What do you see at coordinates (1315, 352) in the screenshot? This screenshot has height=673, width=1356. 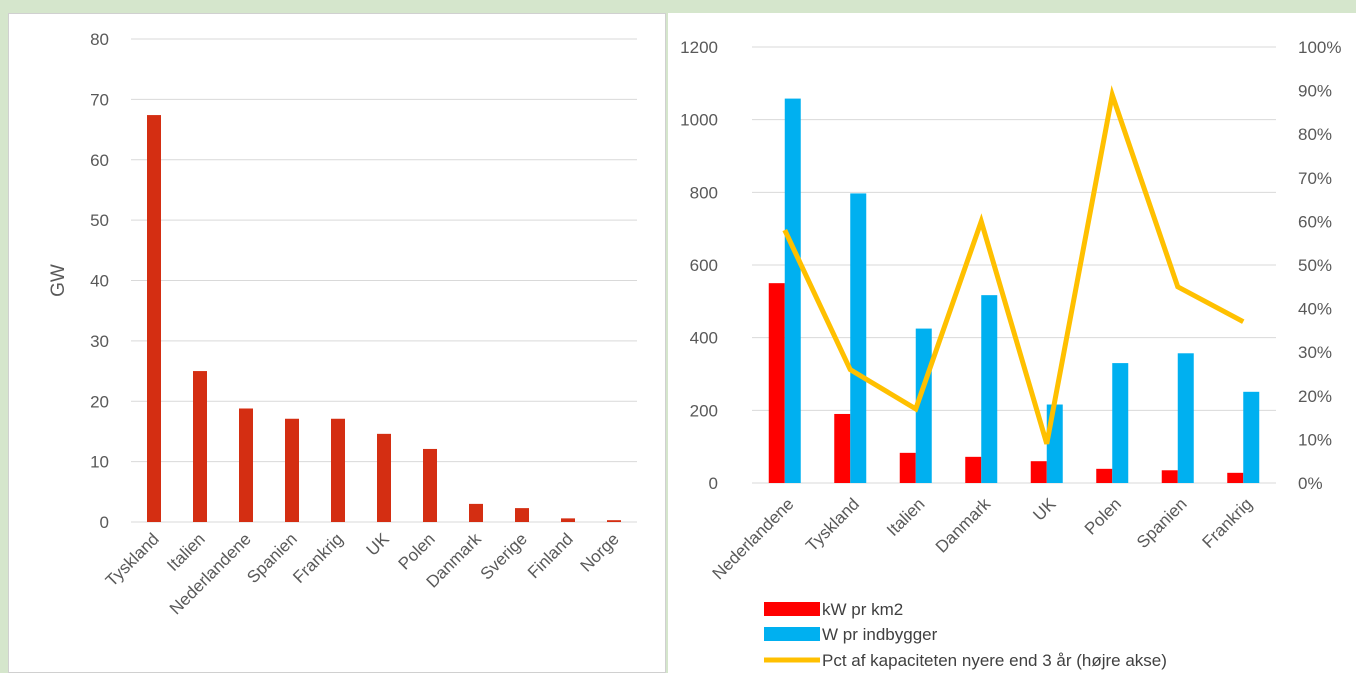 I see `y2-tick-label: 30%` at bounding box center [1315, 352].